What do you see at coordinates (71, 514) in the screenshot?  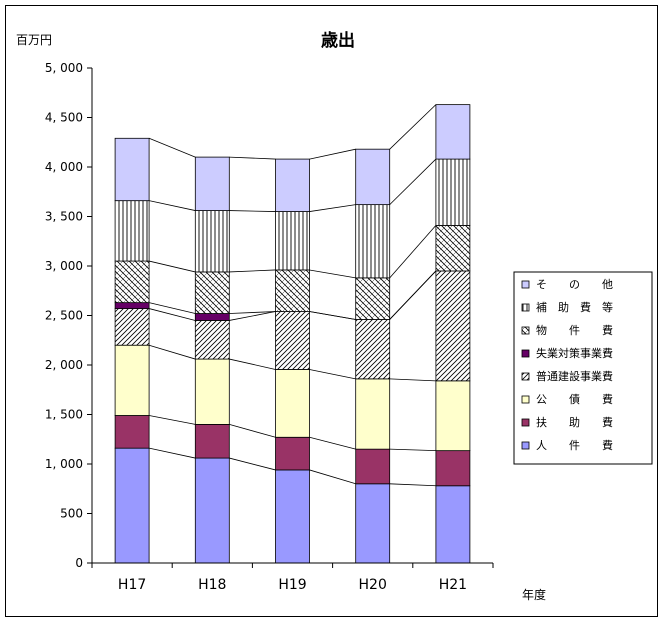 I see `y-tick-label: 500` at bounding box center [71, 514].